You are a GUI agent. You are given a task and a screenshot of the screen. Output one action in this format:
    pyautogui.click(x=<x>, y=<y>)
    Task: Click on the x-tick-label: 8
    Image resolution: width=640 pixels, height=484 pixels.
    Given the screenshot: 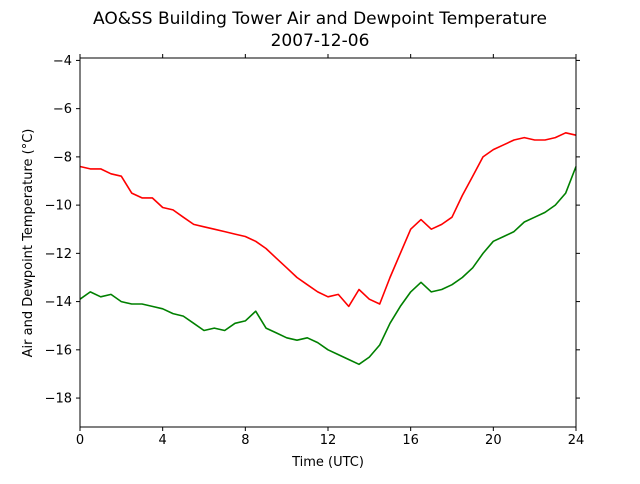 What is the action you would take?
    pyautogui.click(x=245, y=440)
    